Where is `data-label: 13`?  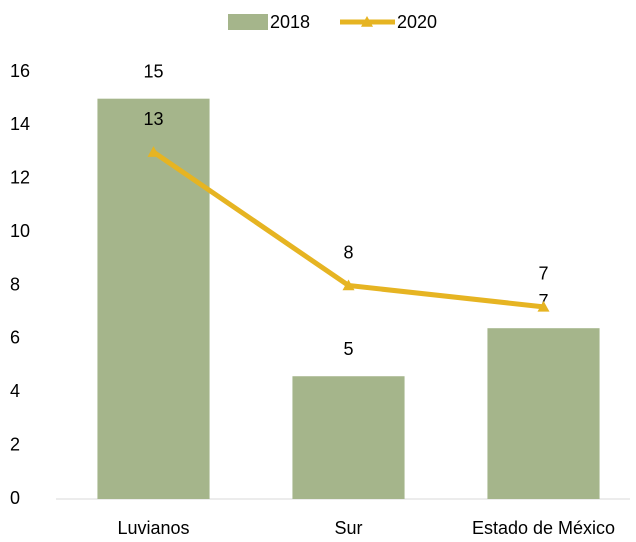
data-label: 13 is located at coordinates (153, 119).